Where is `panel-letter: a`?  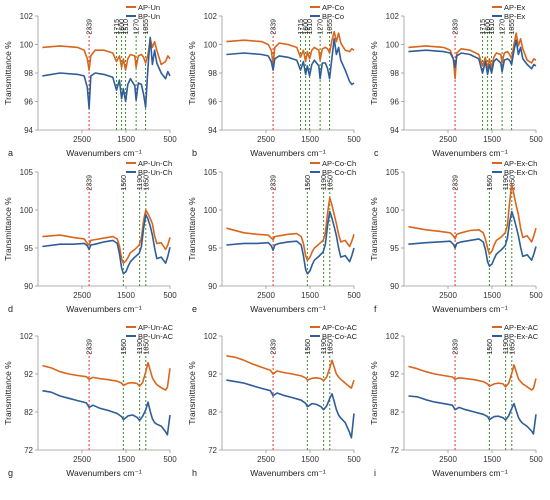
panel-letter: a is located at coordinates (10, 153).